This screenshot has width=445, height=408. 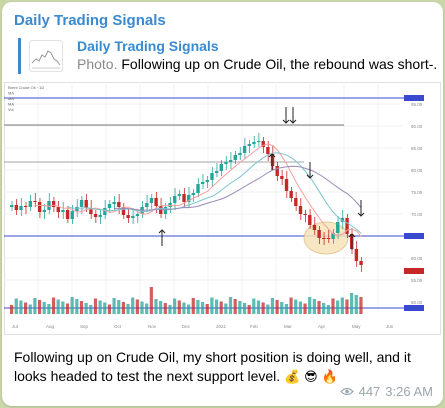 What do you see at coordinates (417, 126) in the screenshot?
I see `price-tick: 90.00` at bounding box center [417, 126].